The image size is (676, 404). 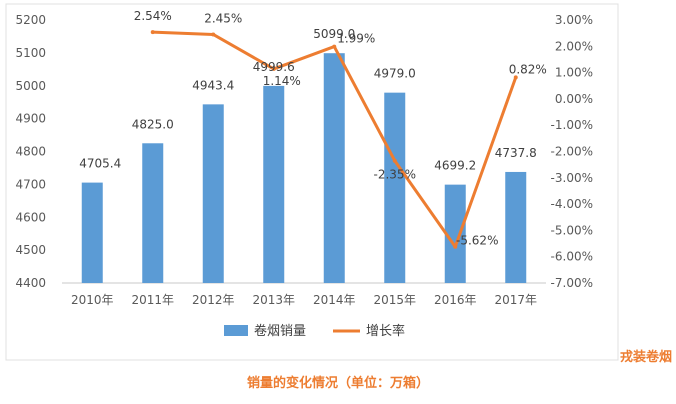 What do you see at coordinates (572, 283) in the screenshot?
I see `right-tick-label: -7.00%` at bounding box center [572, 283].